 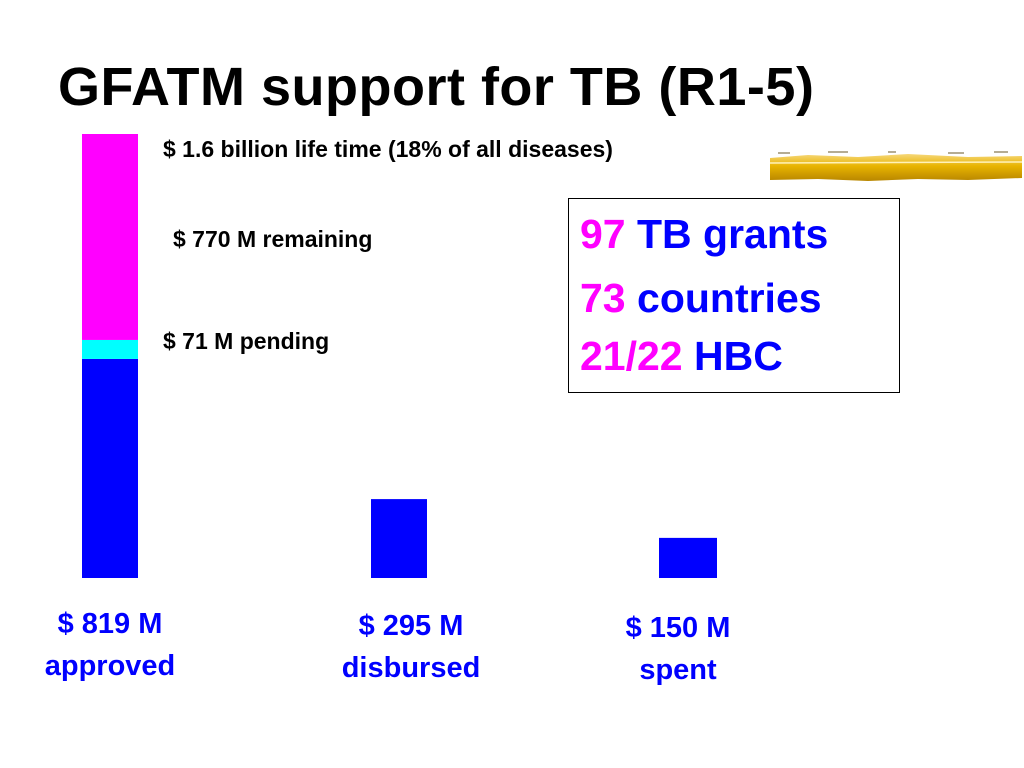 What do you see at coordinates (688, 557) in the screenshot?
I see `bar-spent-approved` at bounding box center [688, 557].